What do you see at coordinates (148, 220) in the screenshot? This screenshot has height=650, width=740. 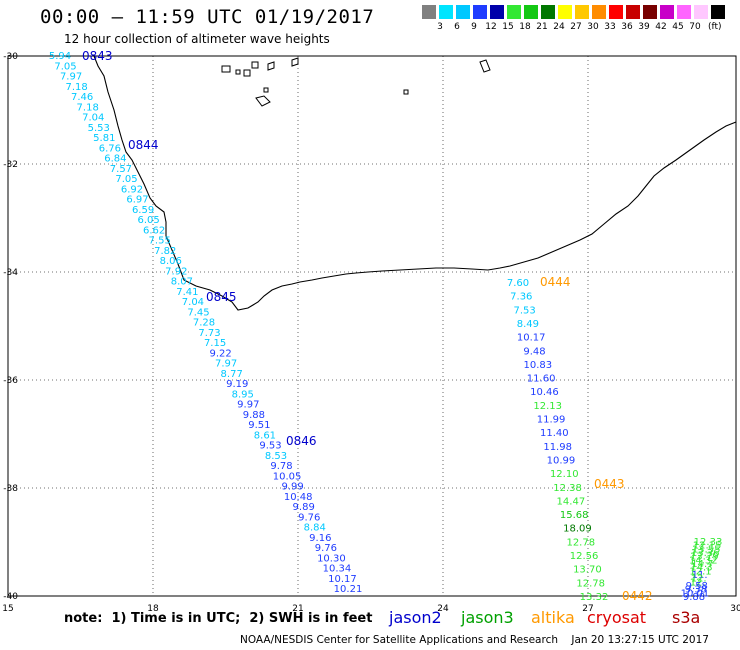 I see `swh-value: 6.05` at bounding box center [148, 220].